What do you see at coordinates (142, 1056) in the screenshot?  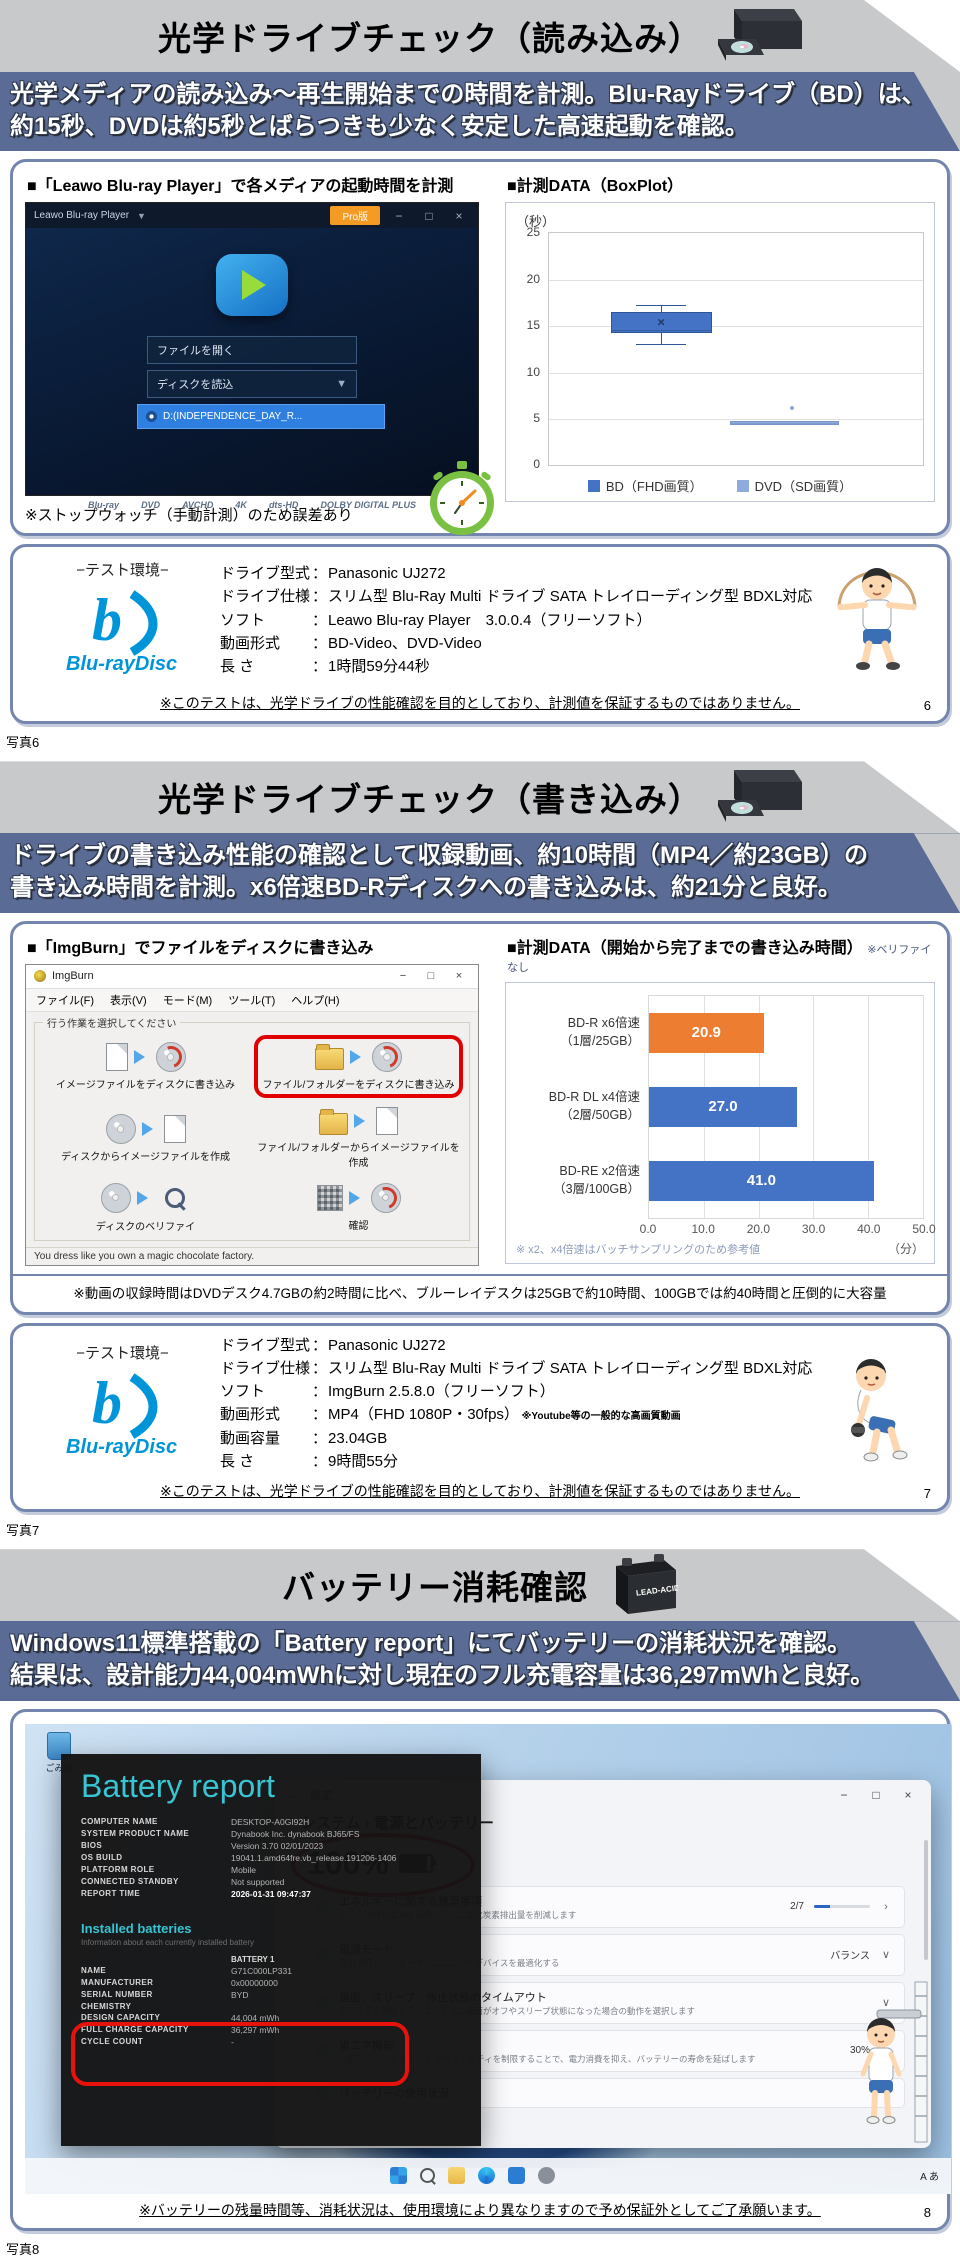 I see `arrow-right-icon` at bounding box center [142, 1056].